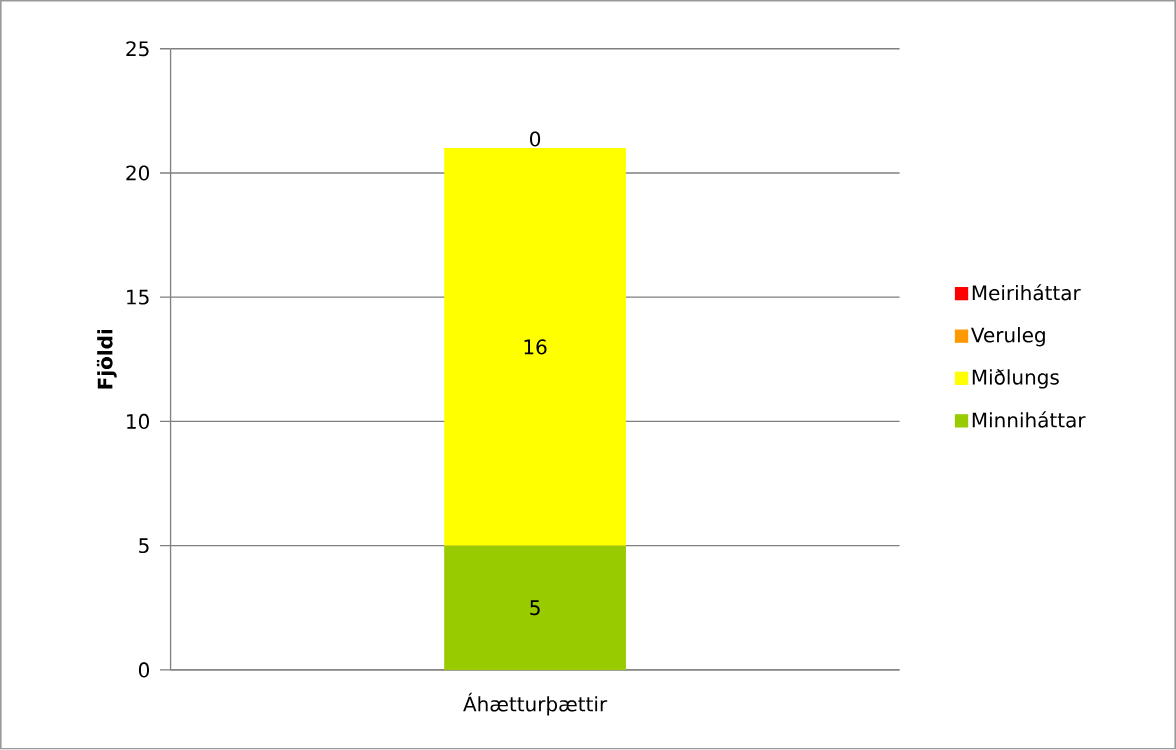 This screenshot has width=1176, height=750. Describe the element at coordinates (1029, 419) in the screenshot. I see `legend-label: Minniháttar` at that location.